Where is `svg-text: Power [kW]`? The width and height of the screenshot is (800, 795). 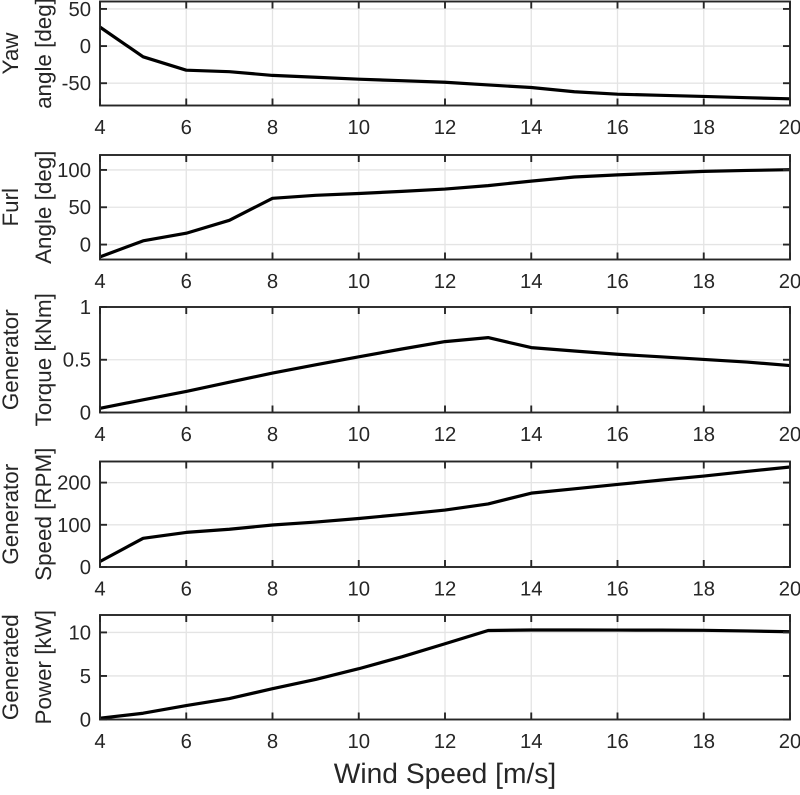
svg-text: Power [kW] is located at coordinates (43, 667).